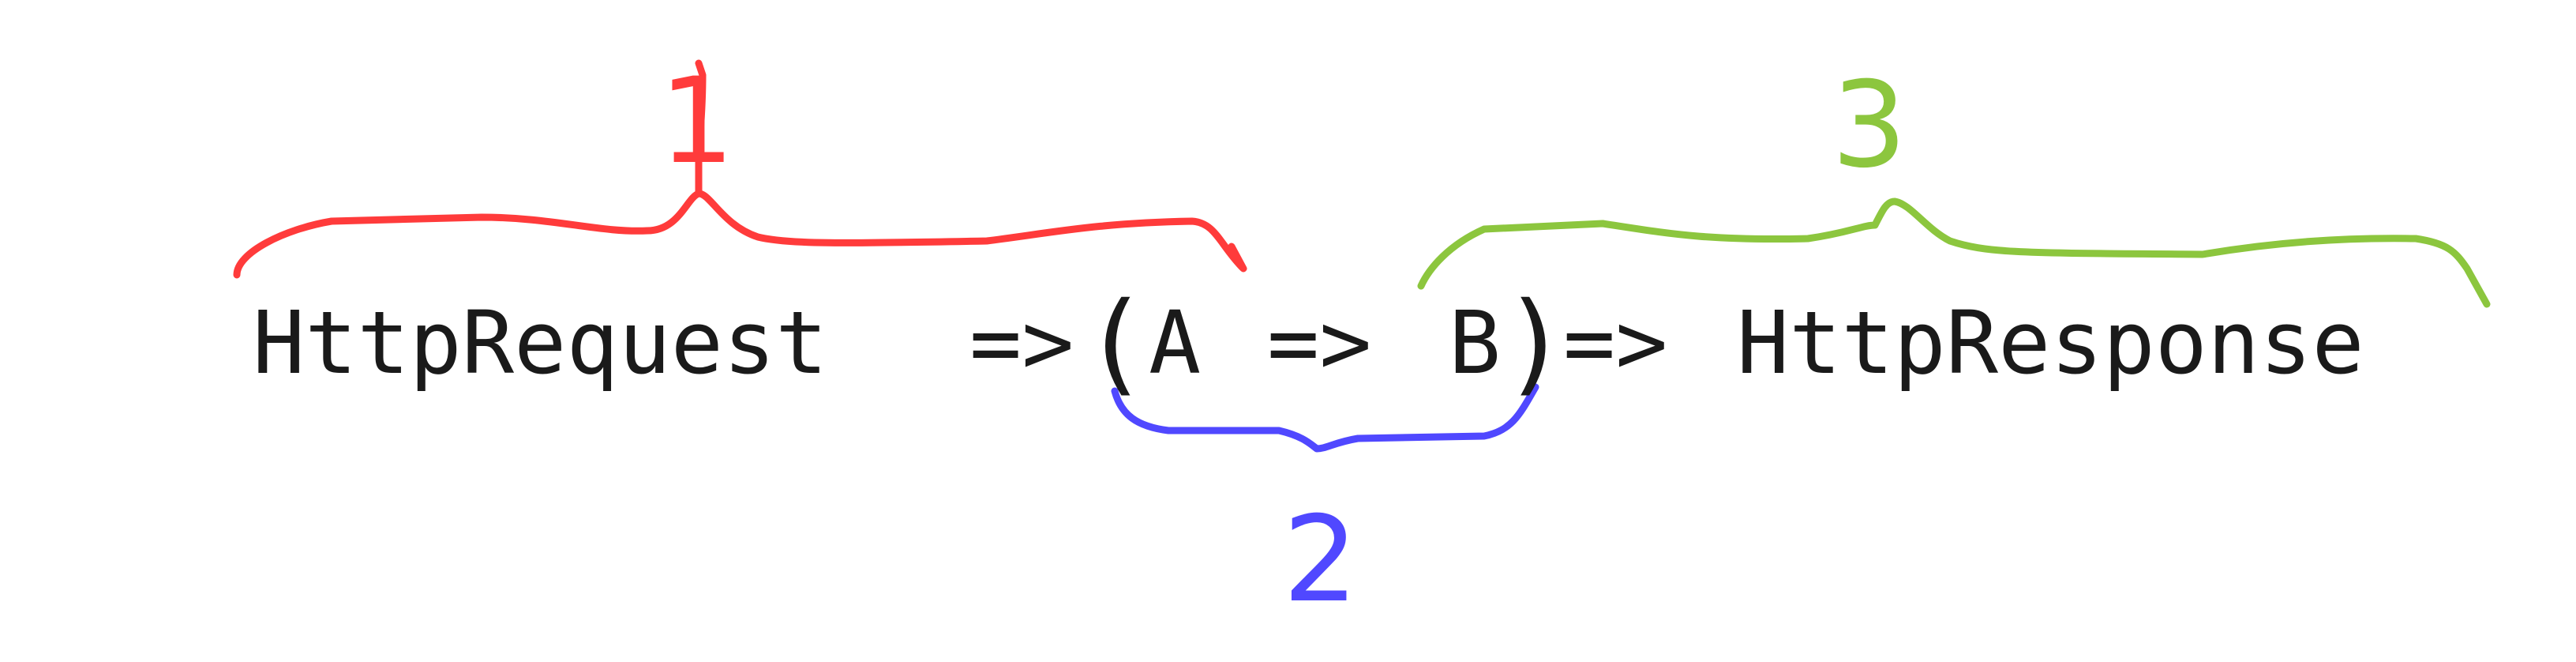  Describe the element at coordinates (1022, 342) in the screenshot. I see `arrow-1: =>` at that location.